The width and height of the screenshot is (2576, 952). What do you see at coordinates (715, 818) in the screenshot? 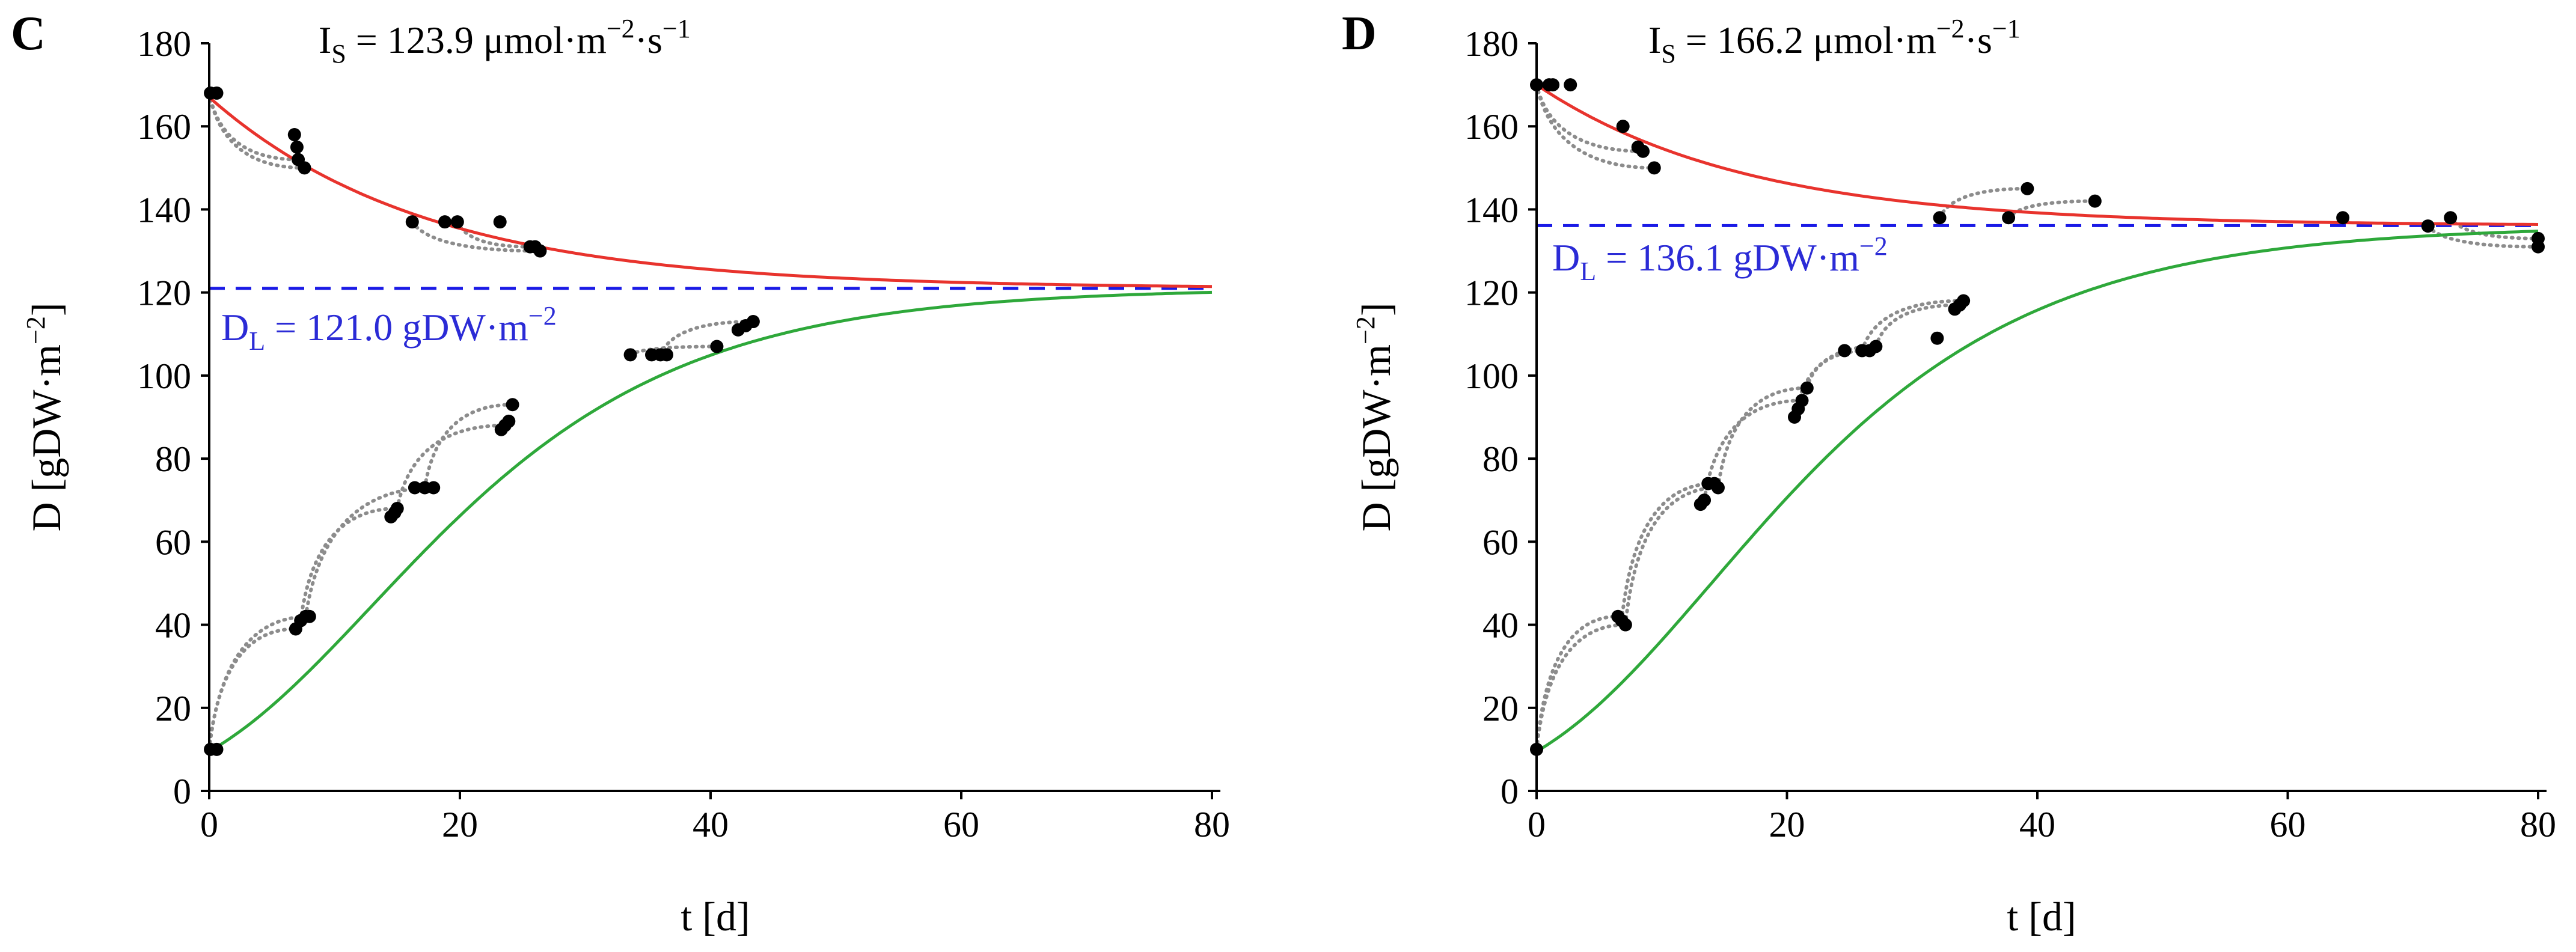
I see `panel-c-x-ticks: 0 20 40 60 80` at bounding box center [715, 818].